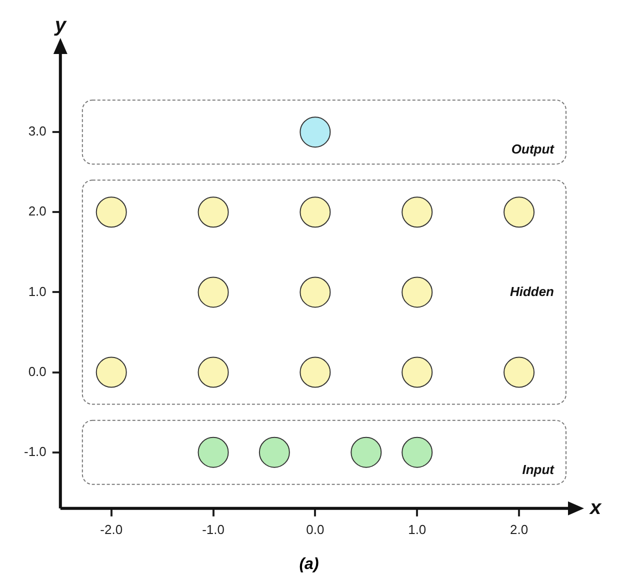 The height and width of the screenshot is (587, 618). Describe the element at coordinates (595, 507) in the screenshot. I see `x-axis-title: x` at that location.